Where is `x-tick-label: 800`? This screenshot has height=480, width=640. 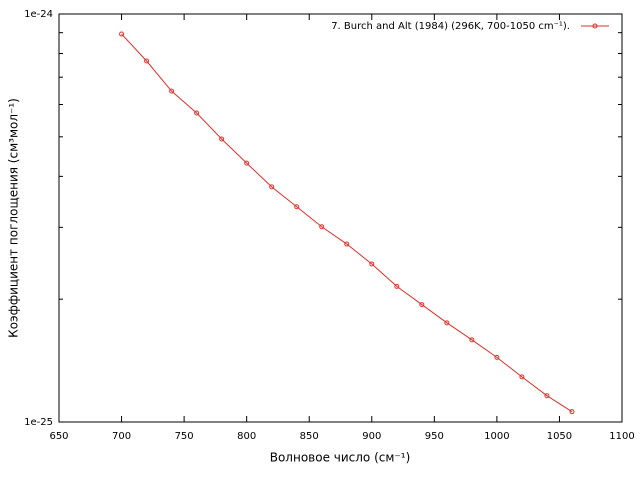
x-tick-label: 800 is located at coordinates (246, 436).